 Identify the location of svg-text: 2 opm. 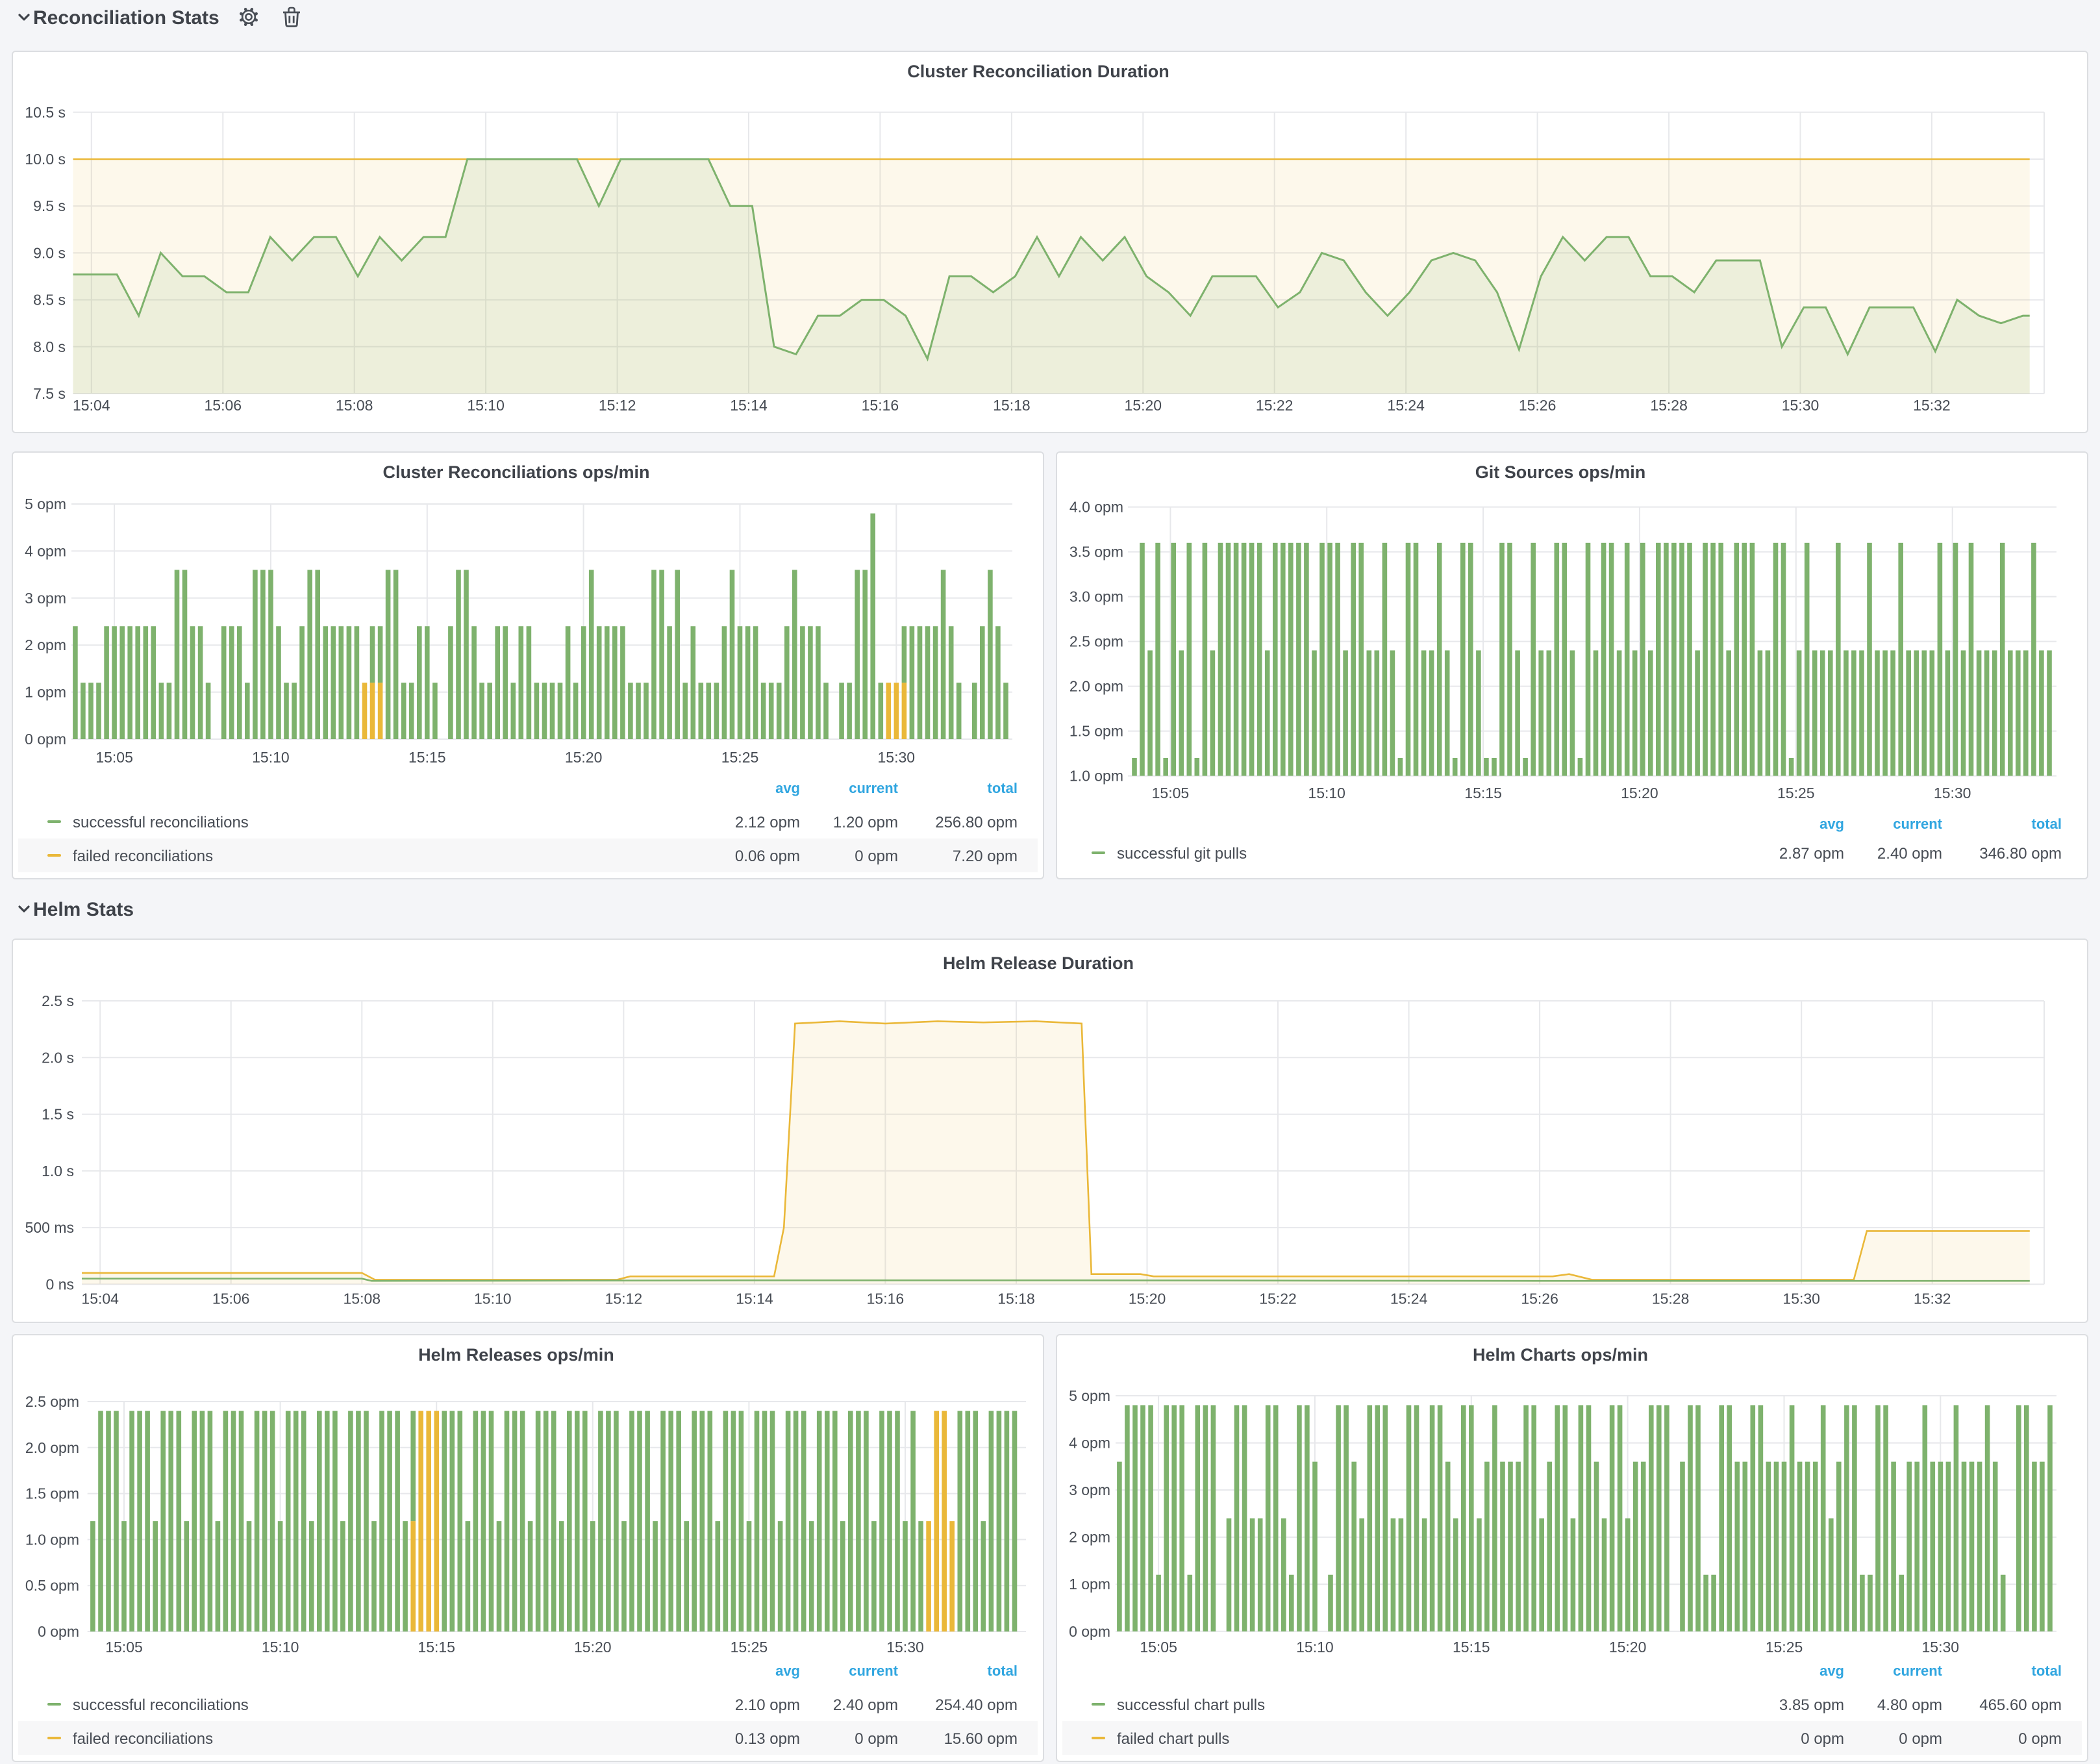
(46, 644).